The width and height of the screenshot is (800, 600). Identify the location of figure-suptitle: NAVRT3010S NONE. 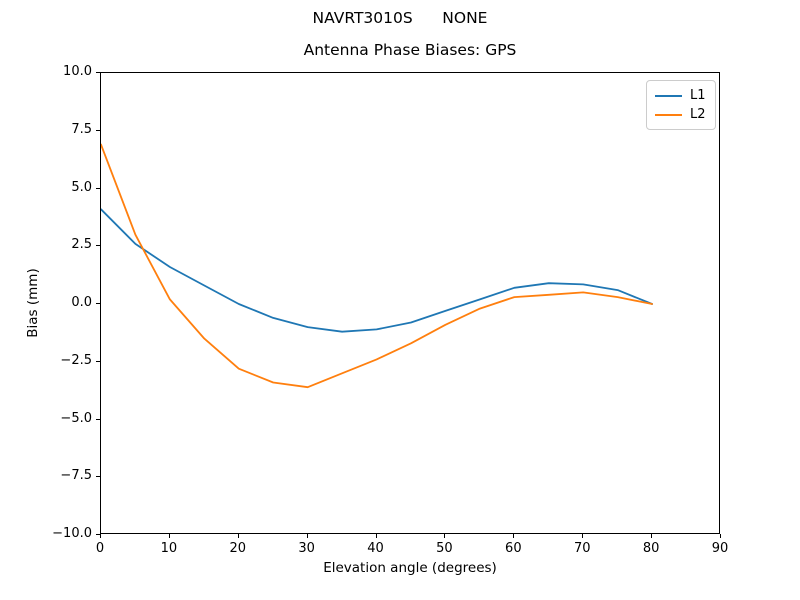
(400, 18).